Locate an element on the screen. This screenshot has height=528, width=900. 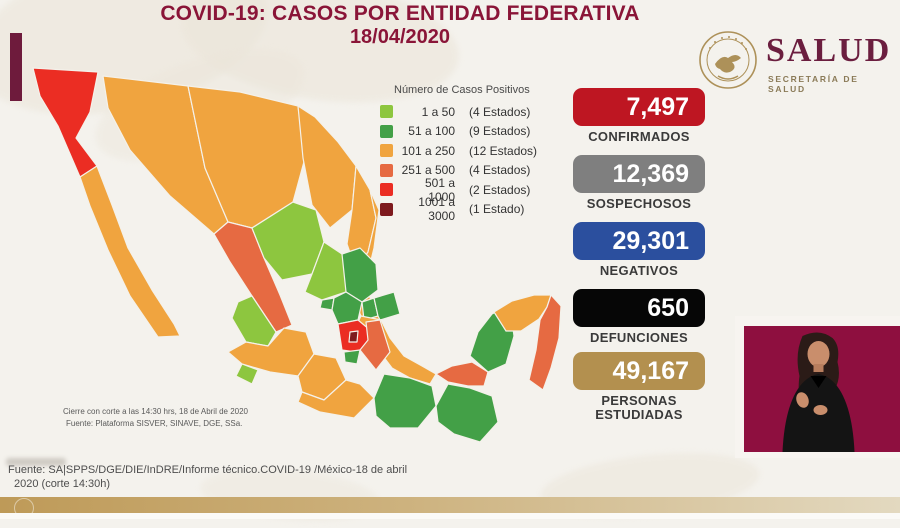
left-accent-bar is located at coordinates (16, 67).